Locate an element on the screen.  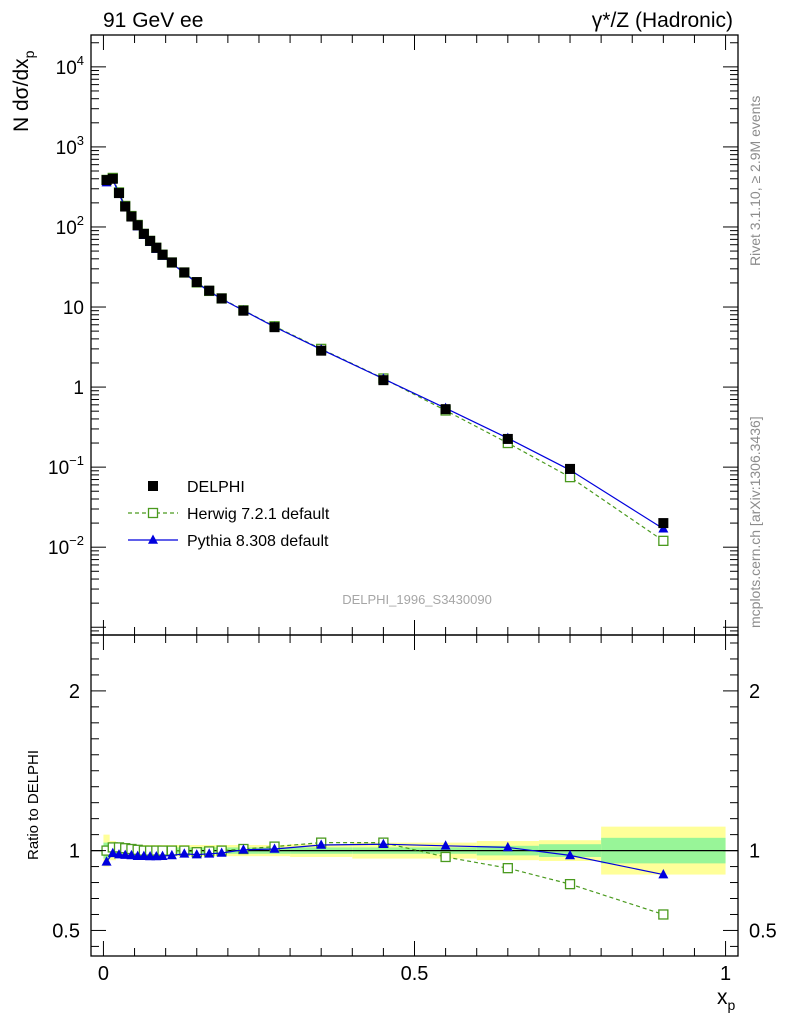
ratio-series-group is located at coordinates (385, 878).